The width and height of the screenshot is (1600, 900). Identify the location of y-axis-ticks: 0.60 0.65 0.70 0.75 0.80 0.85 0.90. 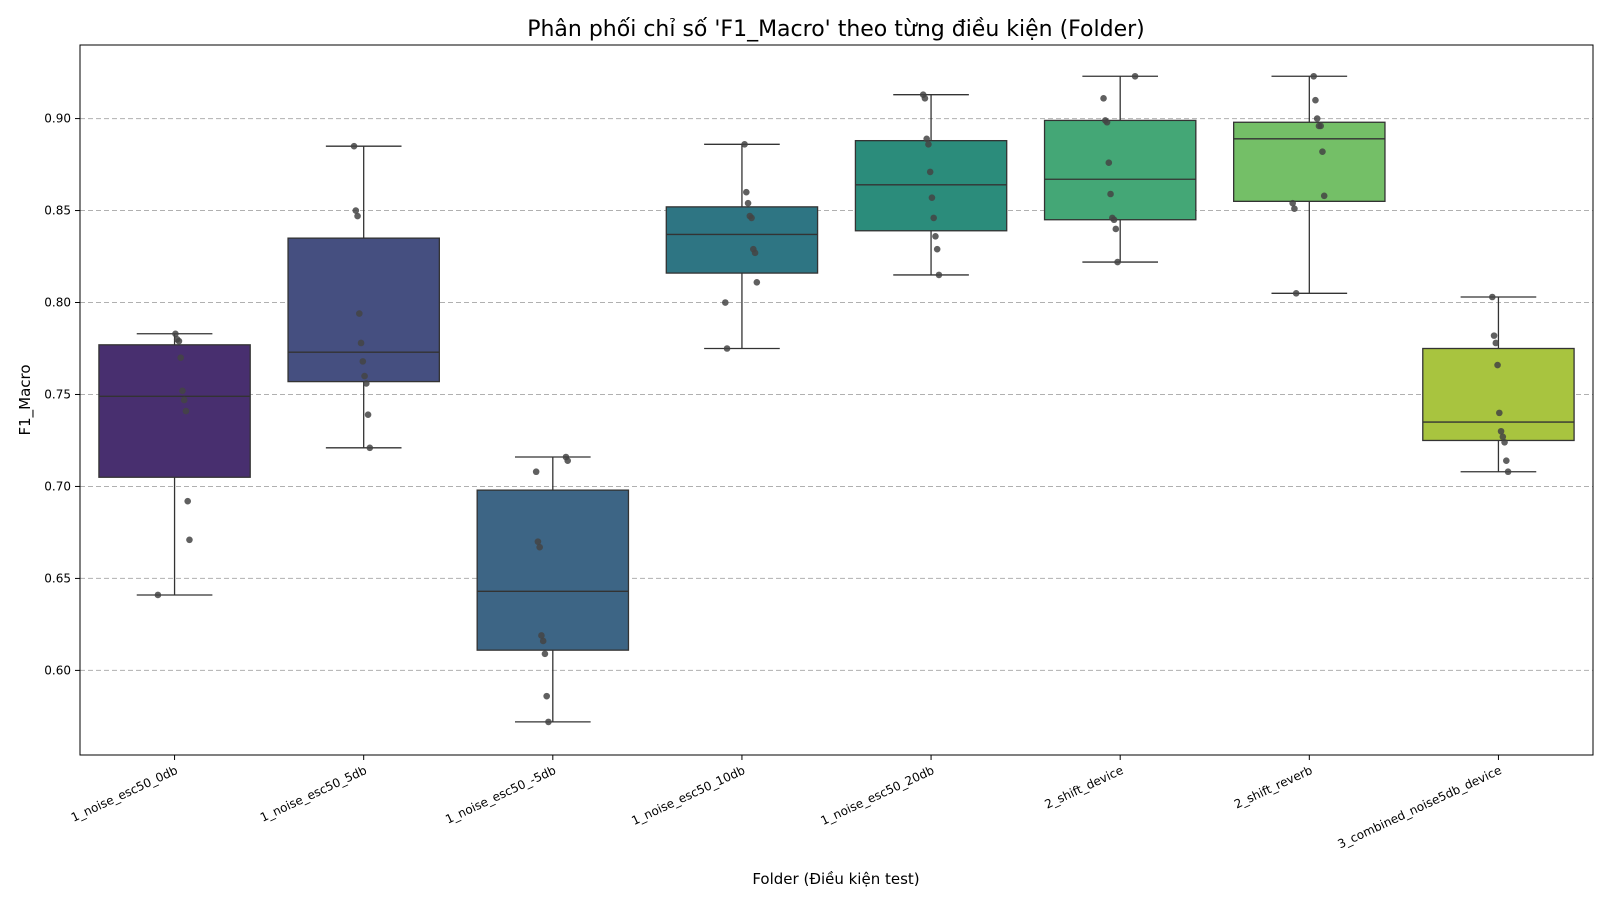
(62, 394).